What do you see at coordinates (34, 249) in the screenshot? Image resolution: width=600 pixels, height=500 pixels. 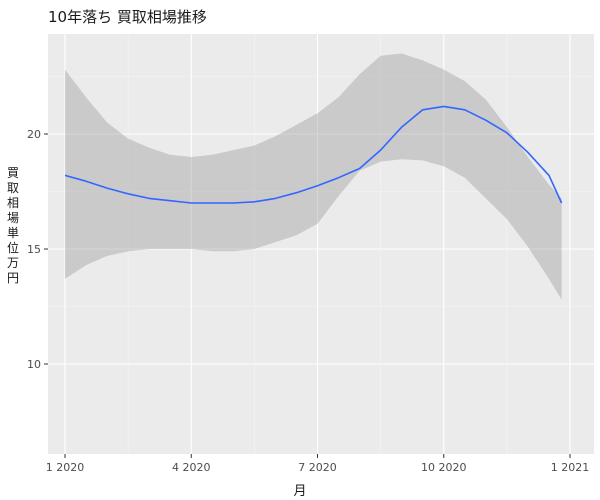 I see `y-tick-label: 15` at bounding box center [34, 249].